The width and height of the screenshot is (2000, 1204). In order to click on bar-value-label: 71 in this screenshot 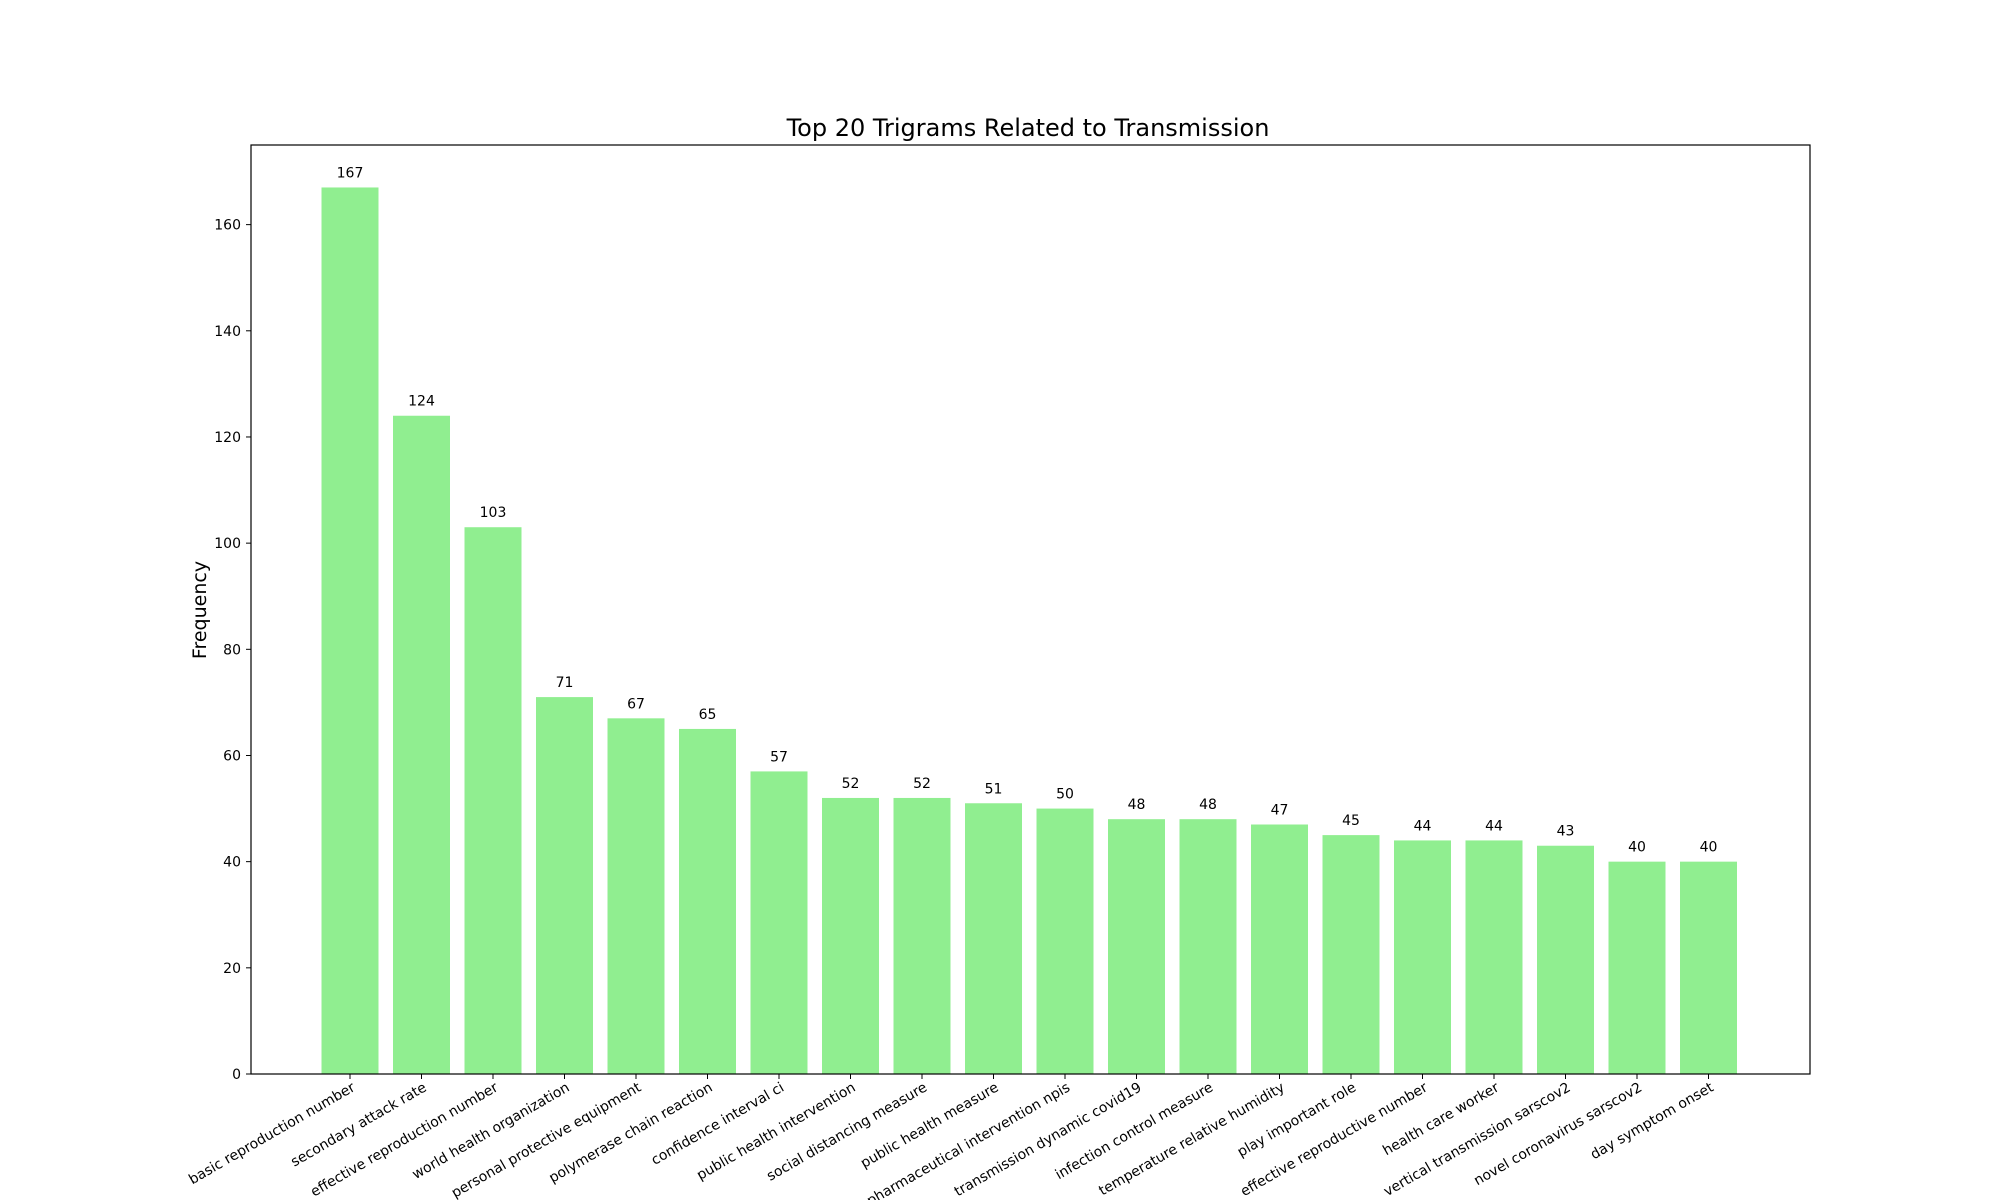, I will do `click(565, 683)`.